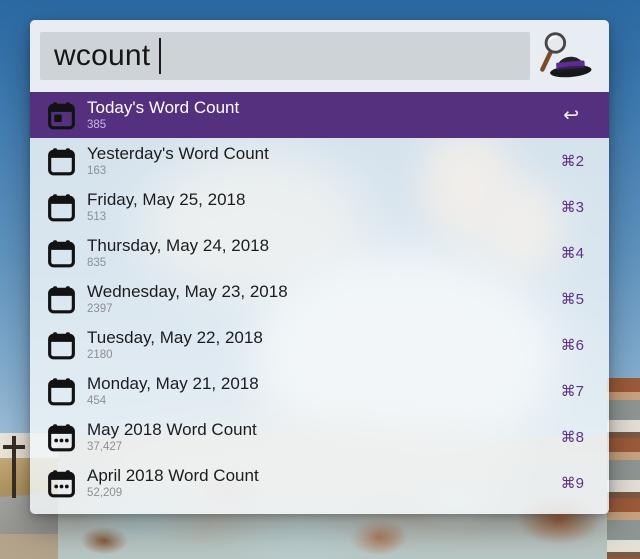 This screenshot has width=640, height=559. Describe the element at coordinates (572, 161) in the screenshot. I see `shortcut-hint: ⌘2` at that location.